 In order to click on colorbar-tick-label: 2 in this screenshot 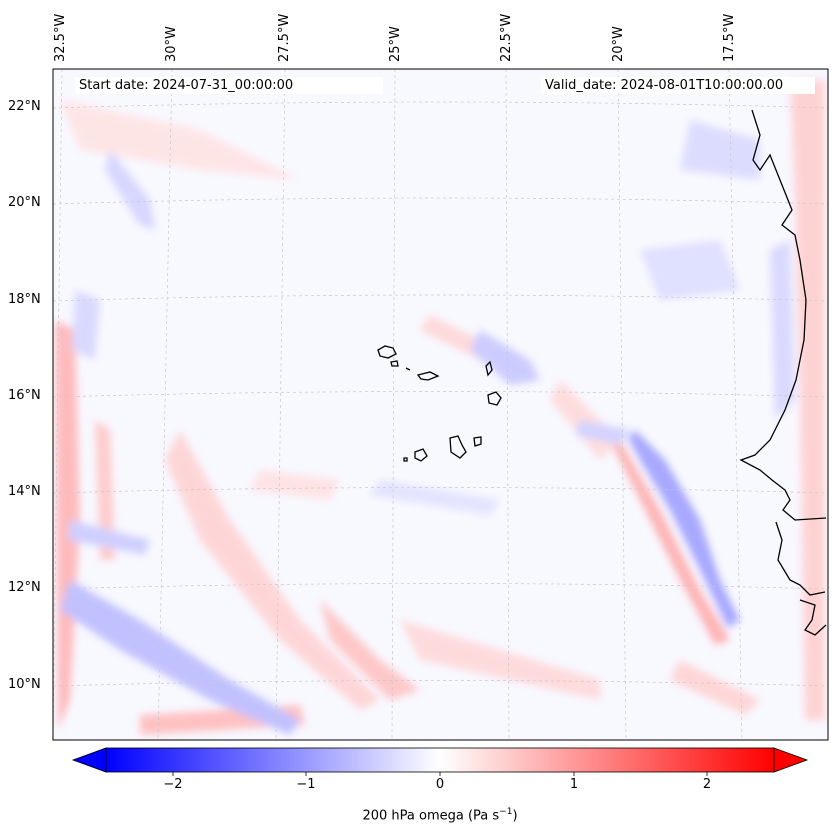, I will do `click(707, 784)`.